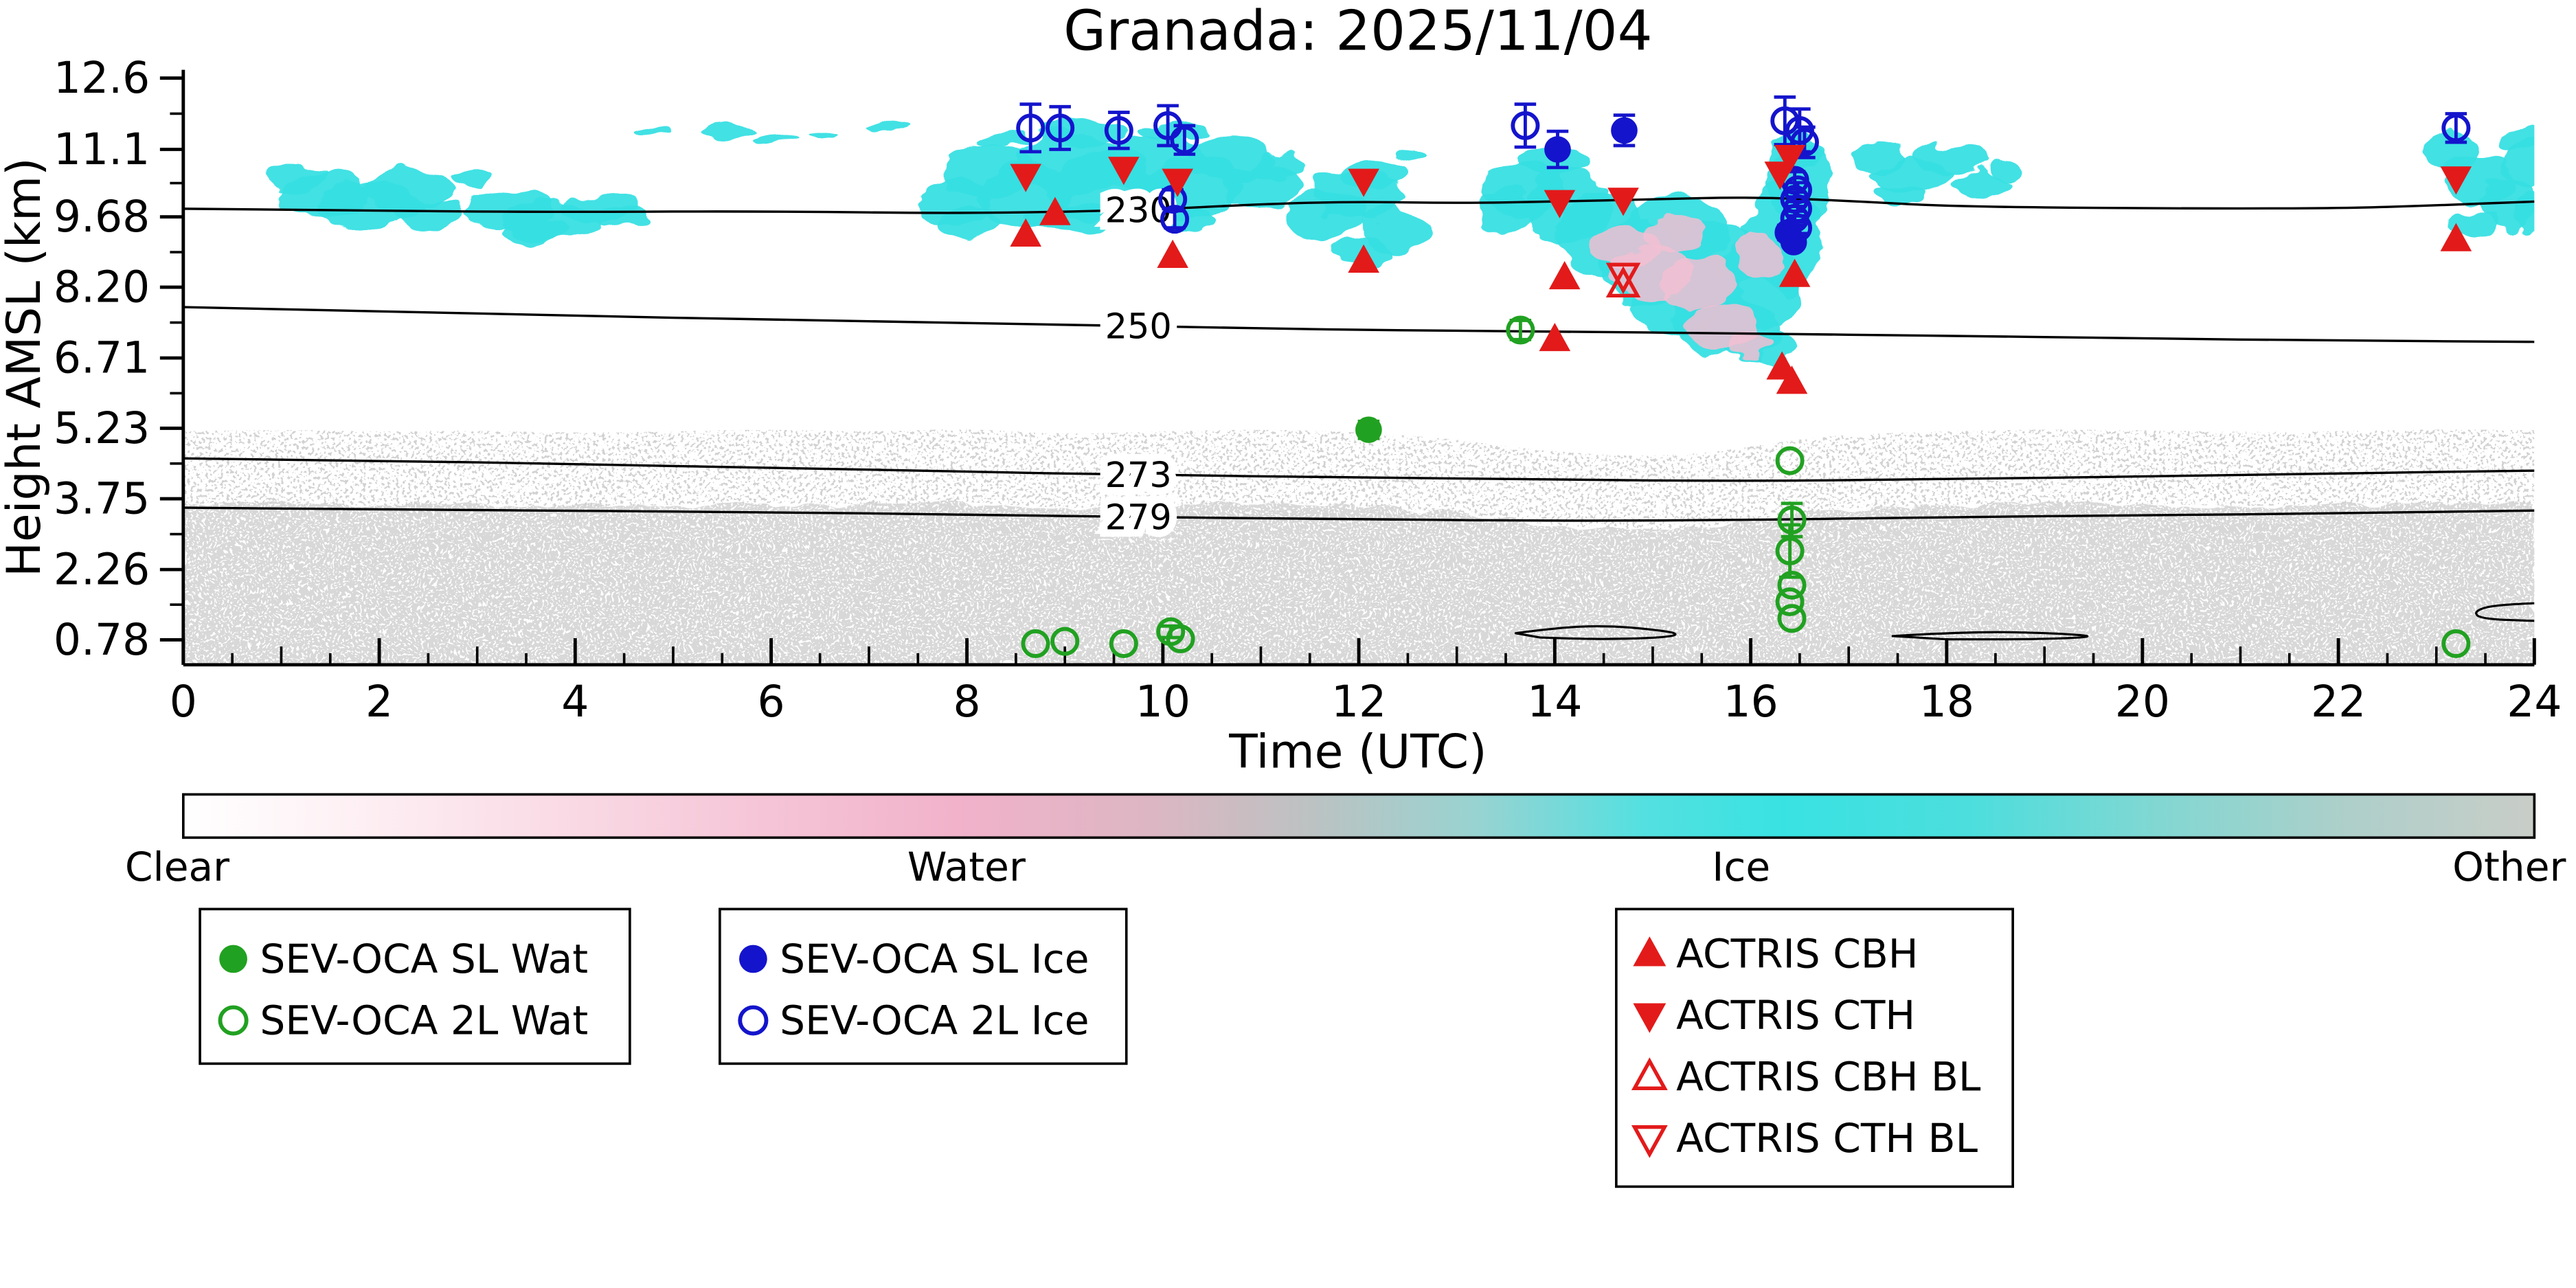 The width and height of the screenshot is (2576, 1288). Describe the element at coordinates (2509, 867) in the screenshot. I see `colorbar-label-other: Other` at that location.